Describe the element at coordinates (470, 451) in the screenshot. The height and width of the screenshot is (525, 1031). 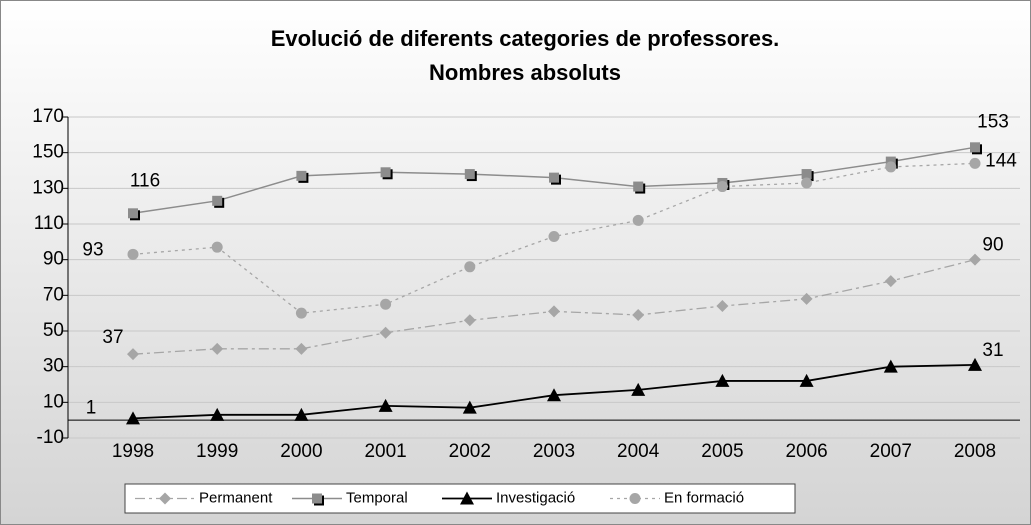
I see `x-tick-label: 2002` at that location.